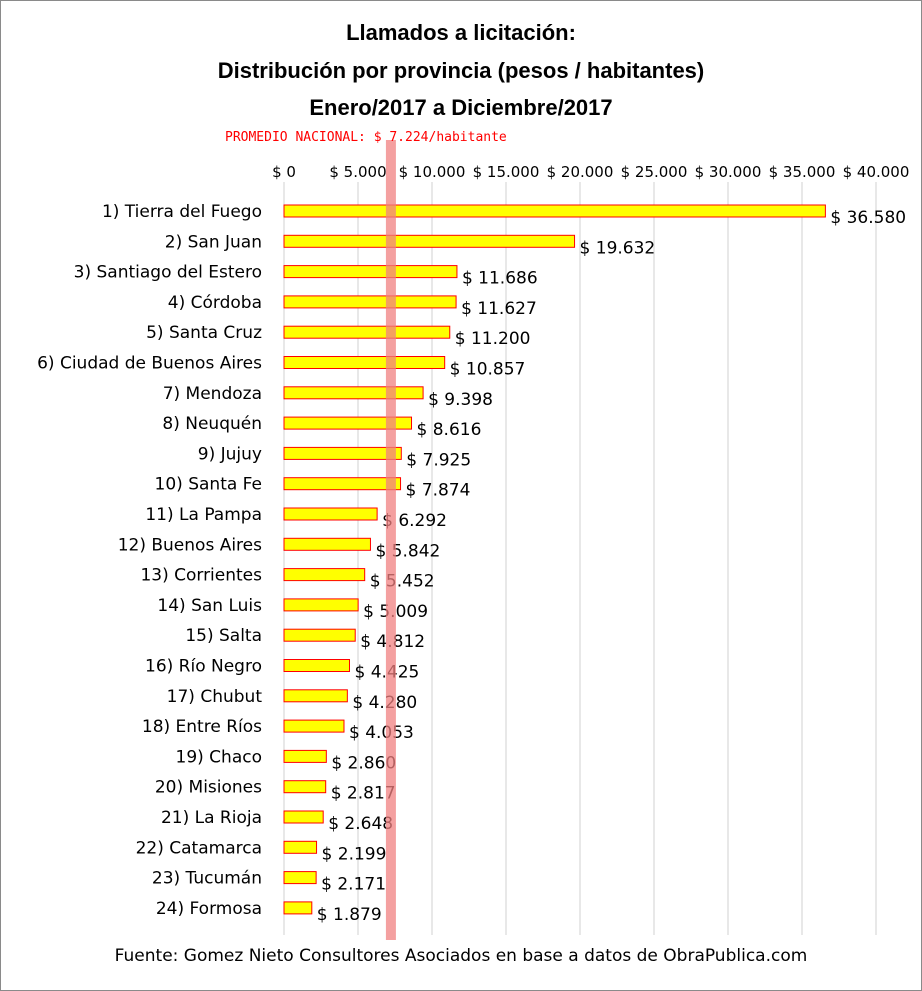 This screenshot has width=922, height=991. What do you see at coordinates (438, 491) in the screenshot?
I see `value-label: $ 7.874` at bounding box center [438, 491].